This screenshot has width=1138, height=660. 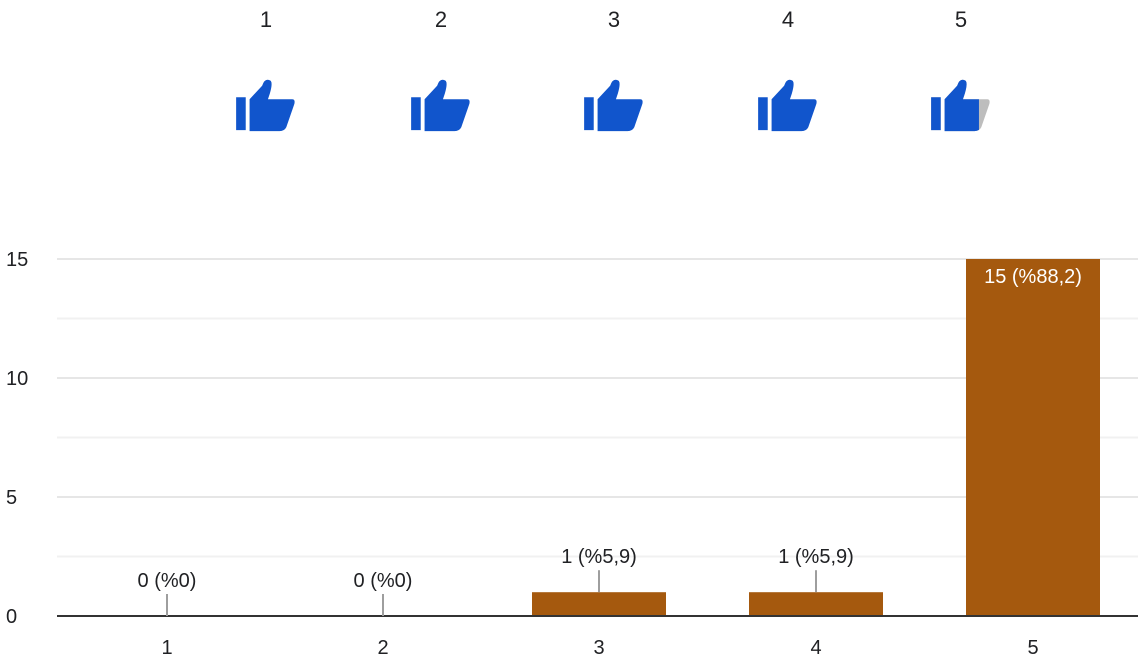 I want to click on y-tick-label: 10, so click(x=17, y=379).